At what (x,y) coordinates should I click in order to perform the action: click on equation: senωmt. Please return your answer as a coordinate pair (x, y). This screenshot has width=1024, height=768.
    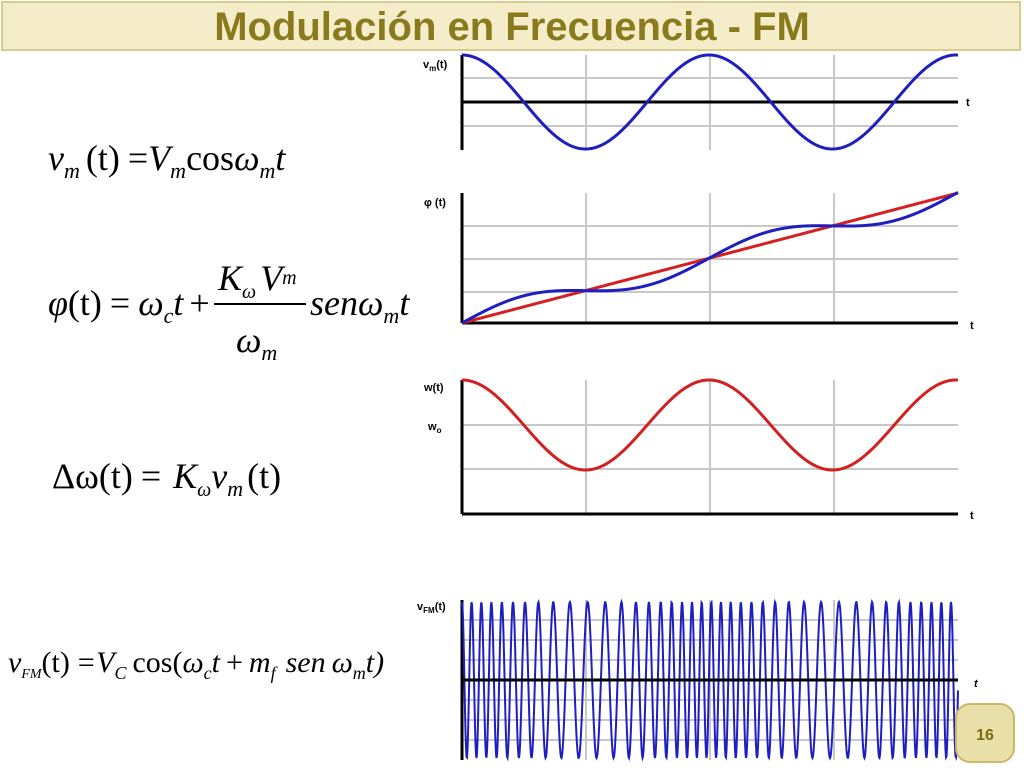
    Looking at the image, I should click on (360, 305).